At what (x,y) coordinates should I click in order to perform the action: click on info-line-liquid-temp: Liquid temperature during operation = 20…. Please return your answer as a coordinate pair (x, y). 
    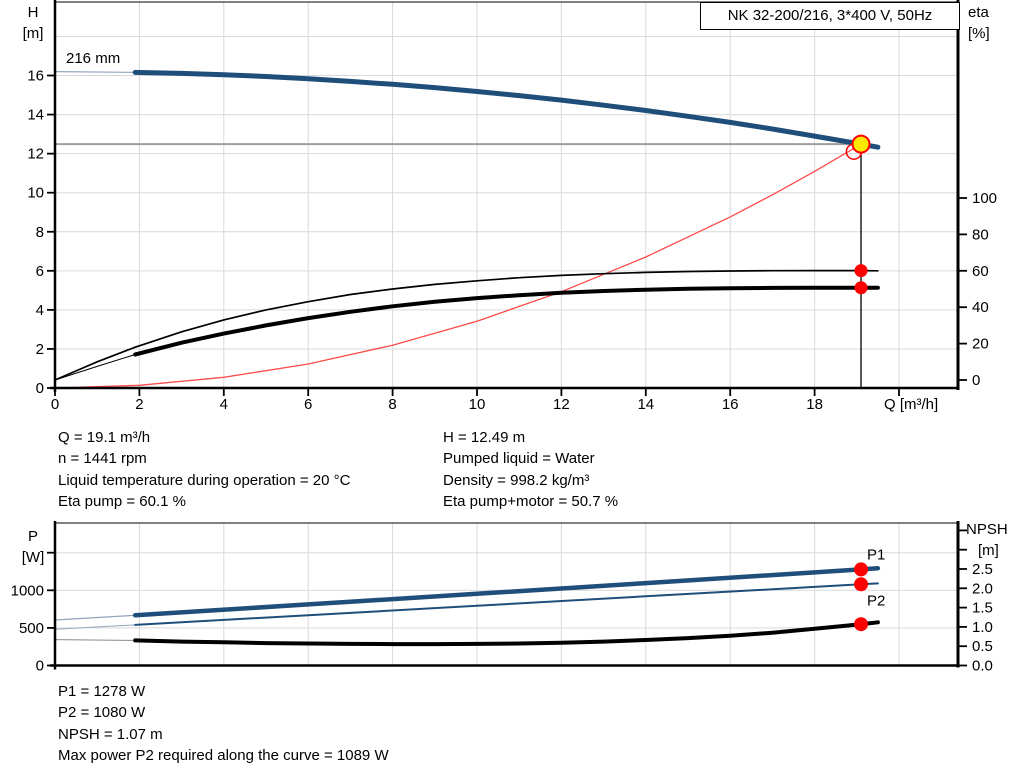
    Looking at the image, I should click on (204, 480).